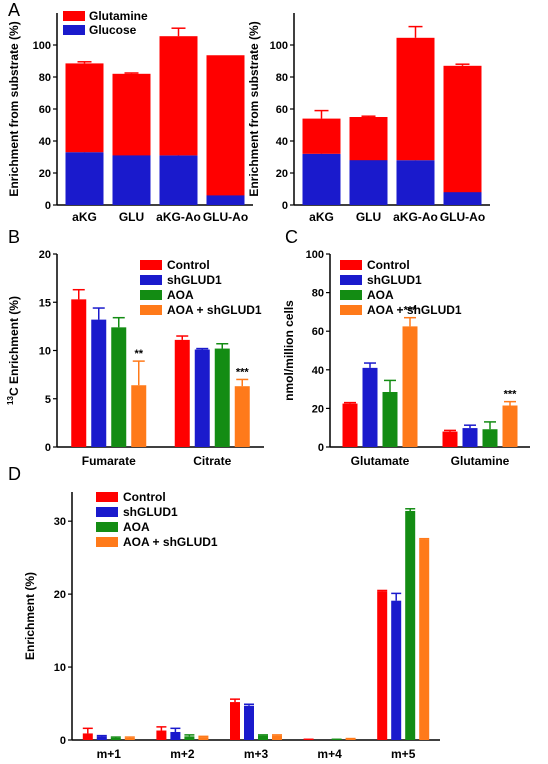 Image resolution: width=548 pixels, height=764 pixels. Describe the element at coordinates (14, 237) in the screenshot. I see `panel-letter-b: B` at that location.